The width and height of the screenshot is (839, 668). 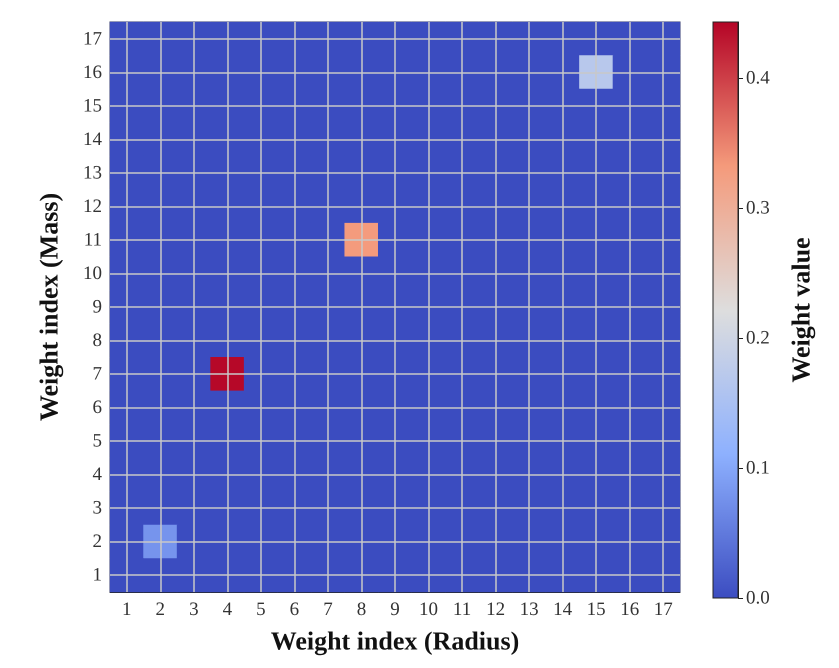 I want to click on color-bar-label: 0.1, so click(x=758, y=467).